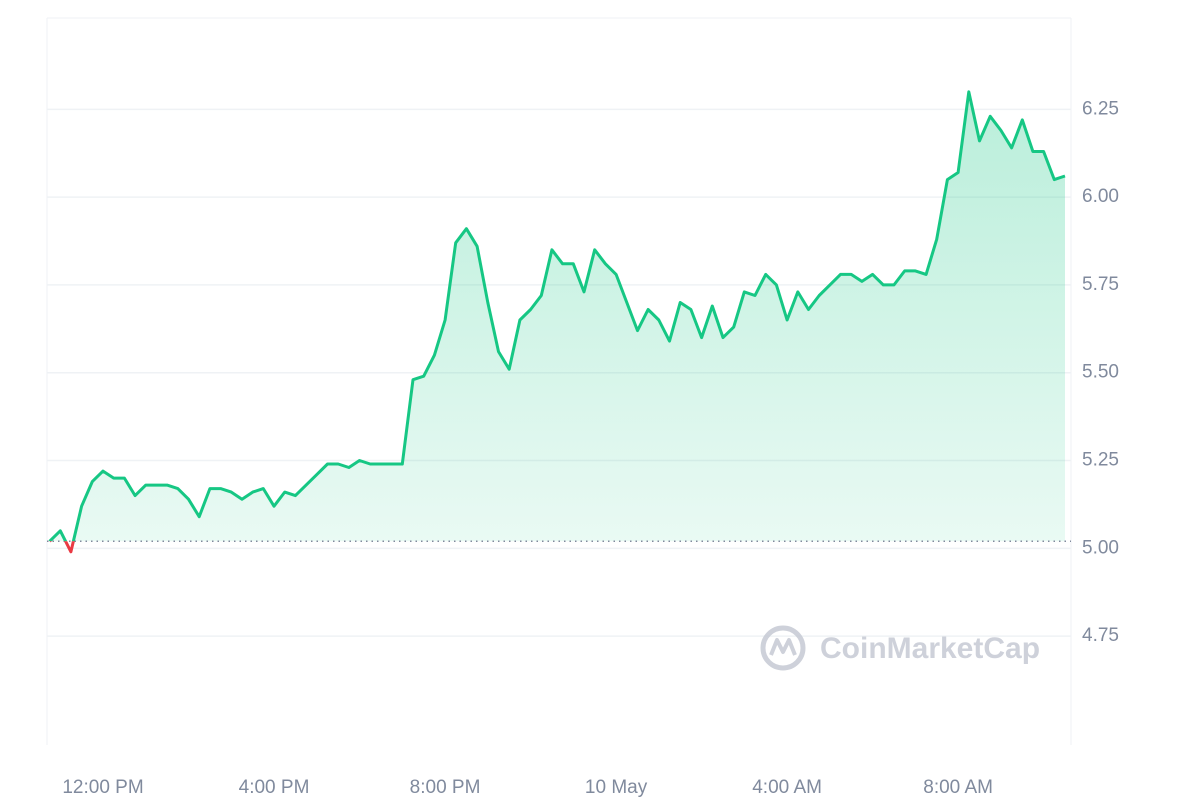 The image size is (1200, 800). I want to click on watermark-text: CoinMarketCap, so click(930, 648).